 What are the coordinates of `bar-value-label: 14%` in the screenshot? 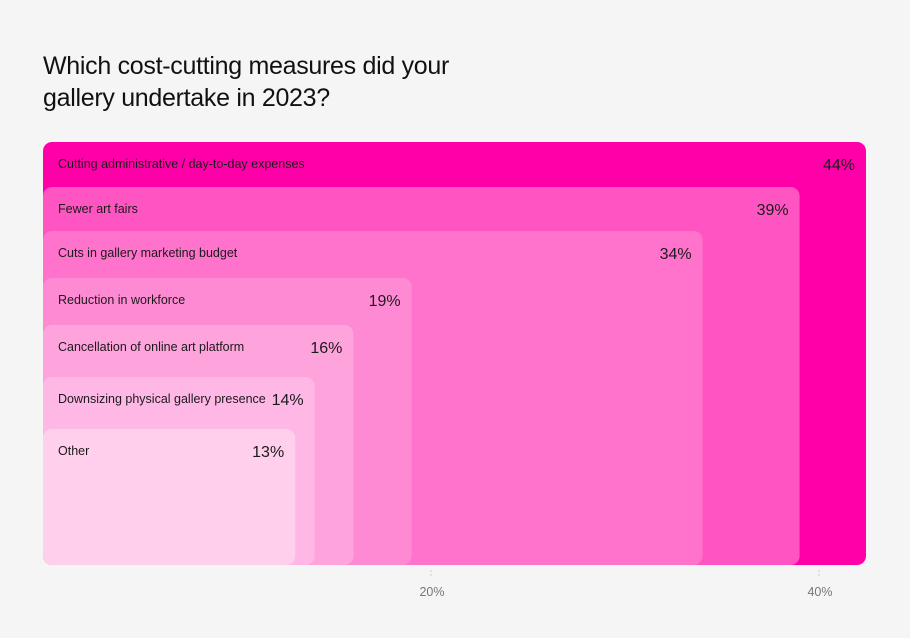 It's located at (288, 400).